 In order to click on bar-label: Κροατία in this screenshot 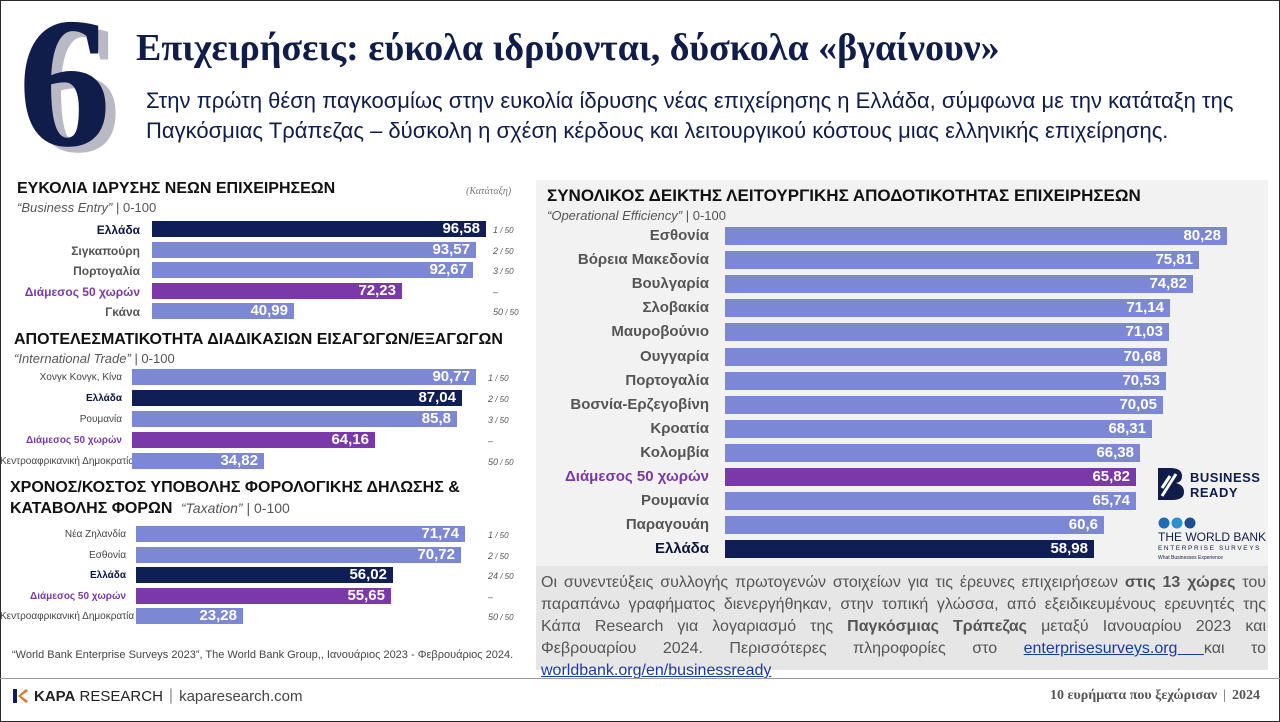, I will do `click(679, 428)`.